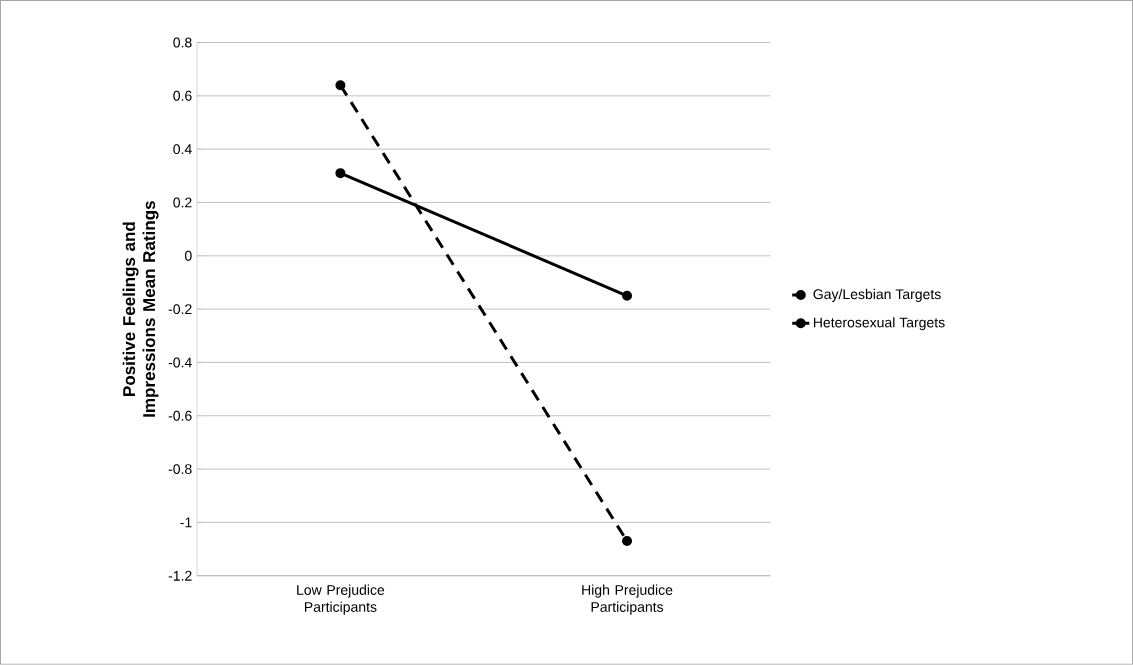 Image resolution: width=1133 pixels, height=665 pixels. I want to click on y-tick-label: 0.8, so click(182, 42).